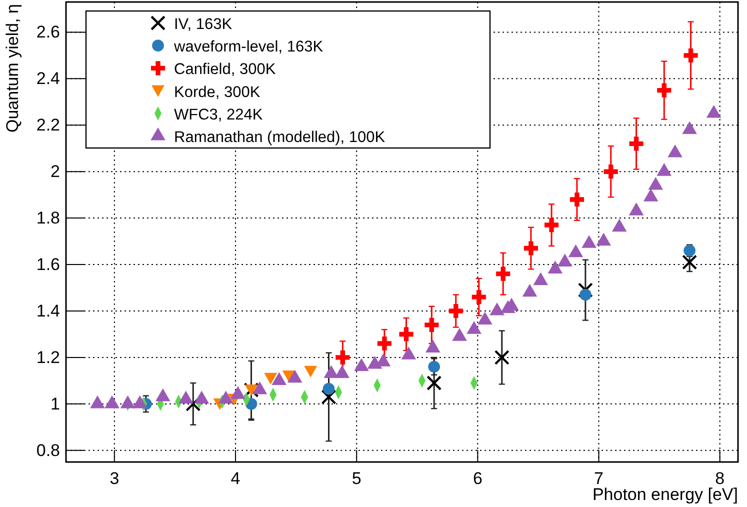  What do you see at coordinates (115, 478) in the screenshot?
I see `x-tick-label: 3` at bounding box center [115, 478].